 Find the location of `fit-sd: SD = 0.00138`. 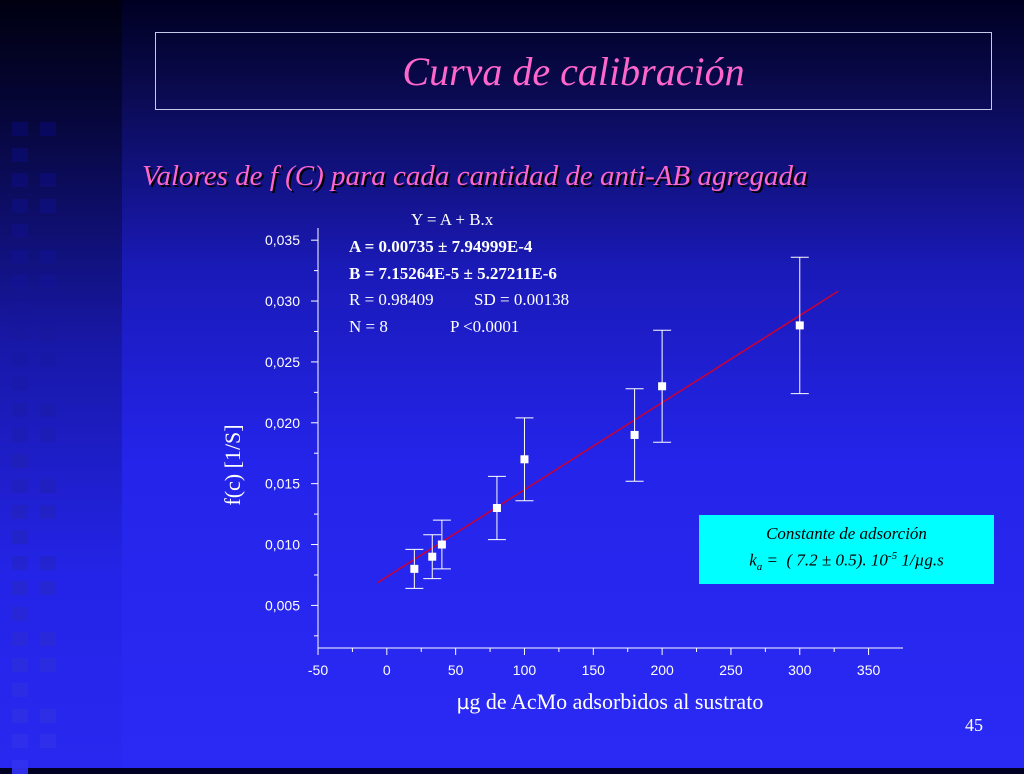

fit-sd: SD = 0.00138 is located at coordinates (521, 299).